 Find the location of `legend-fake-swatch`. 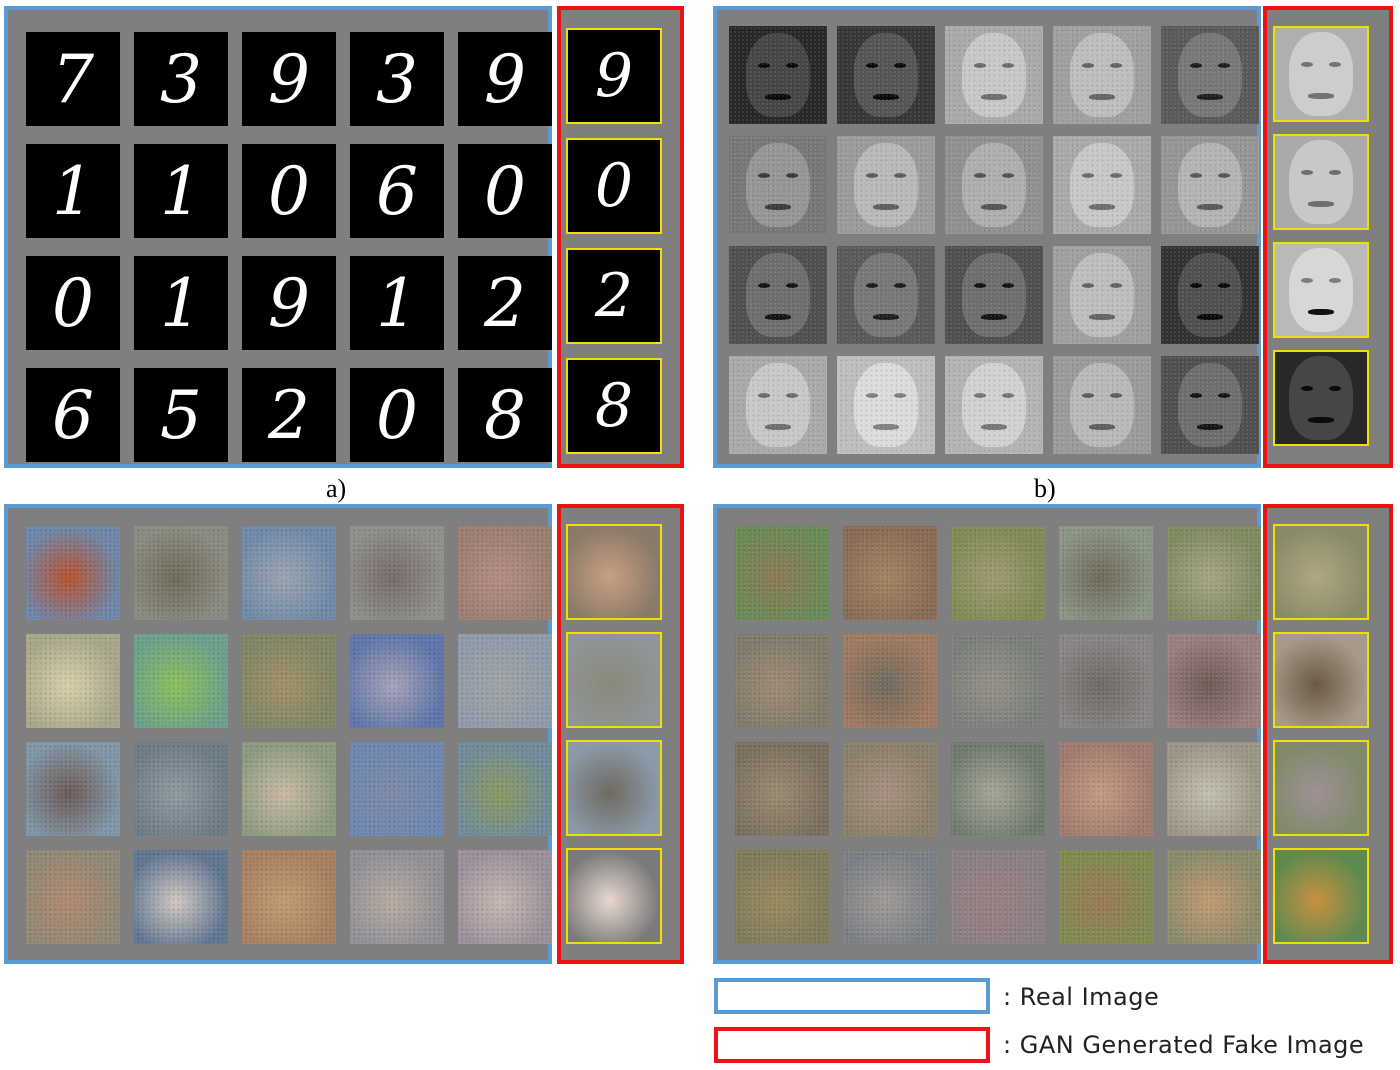

legend-fake-swatch is located at coordinates (852, 1045).